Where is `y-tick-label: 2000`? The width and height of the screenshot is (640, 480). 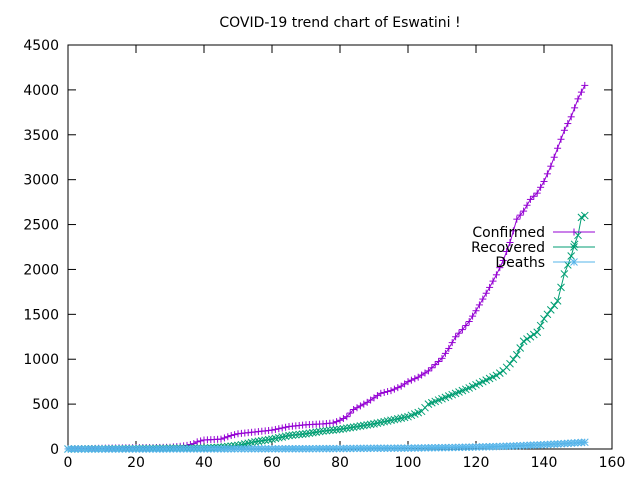
y-tick-label: 2000 is located at coordinates (41, 270).